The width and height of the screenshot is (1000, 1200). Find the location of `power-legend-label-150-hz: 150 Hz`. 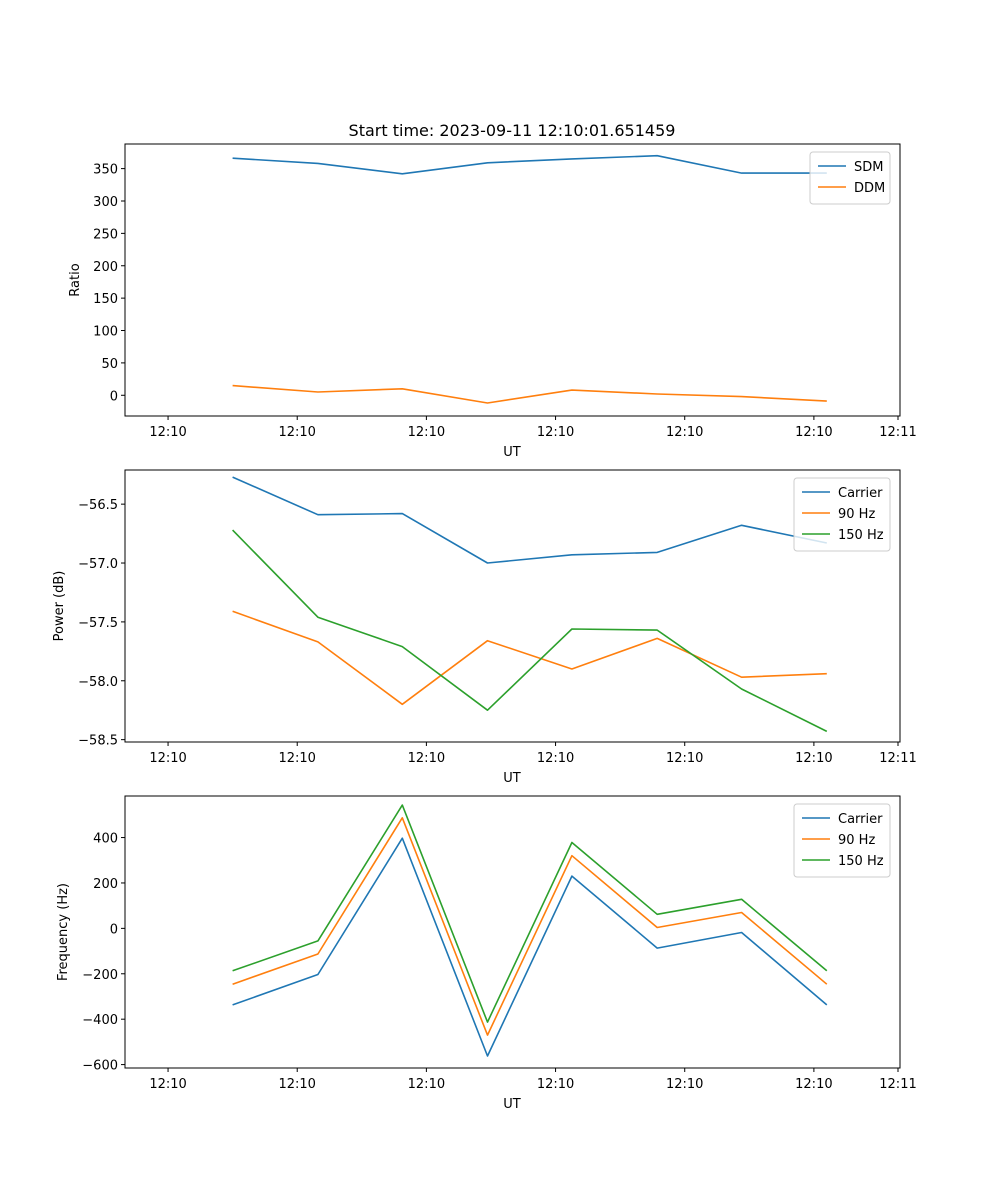

power-legend-label-150-hz: 150 Hz is located at coordinates (861, 535).